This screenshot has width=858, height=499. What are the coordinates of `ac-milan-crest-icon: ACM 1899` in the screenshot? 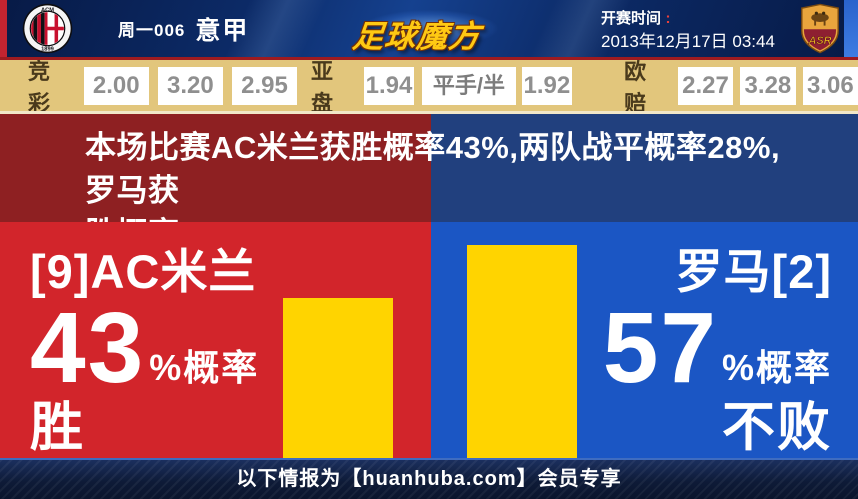 It's located at (47, 28).